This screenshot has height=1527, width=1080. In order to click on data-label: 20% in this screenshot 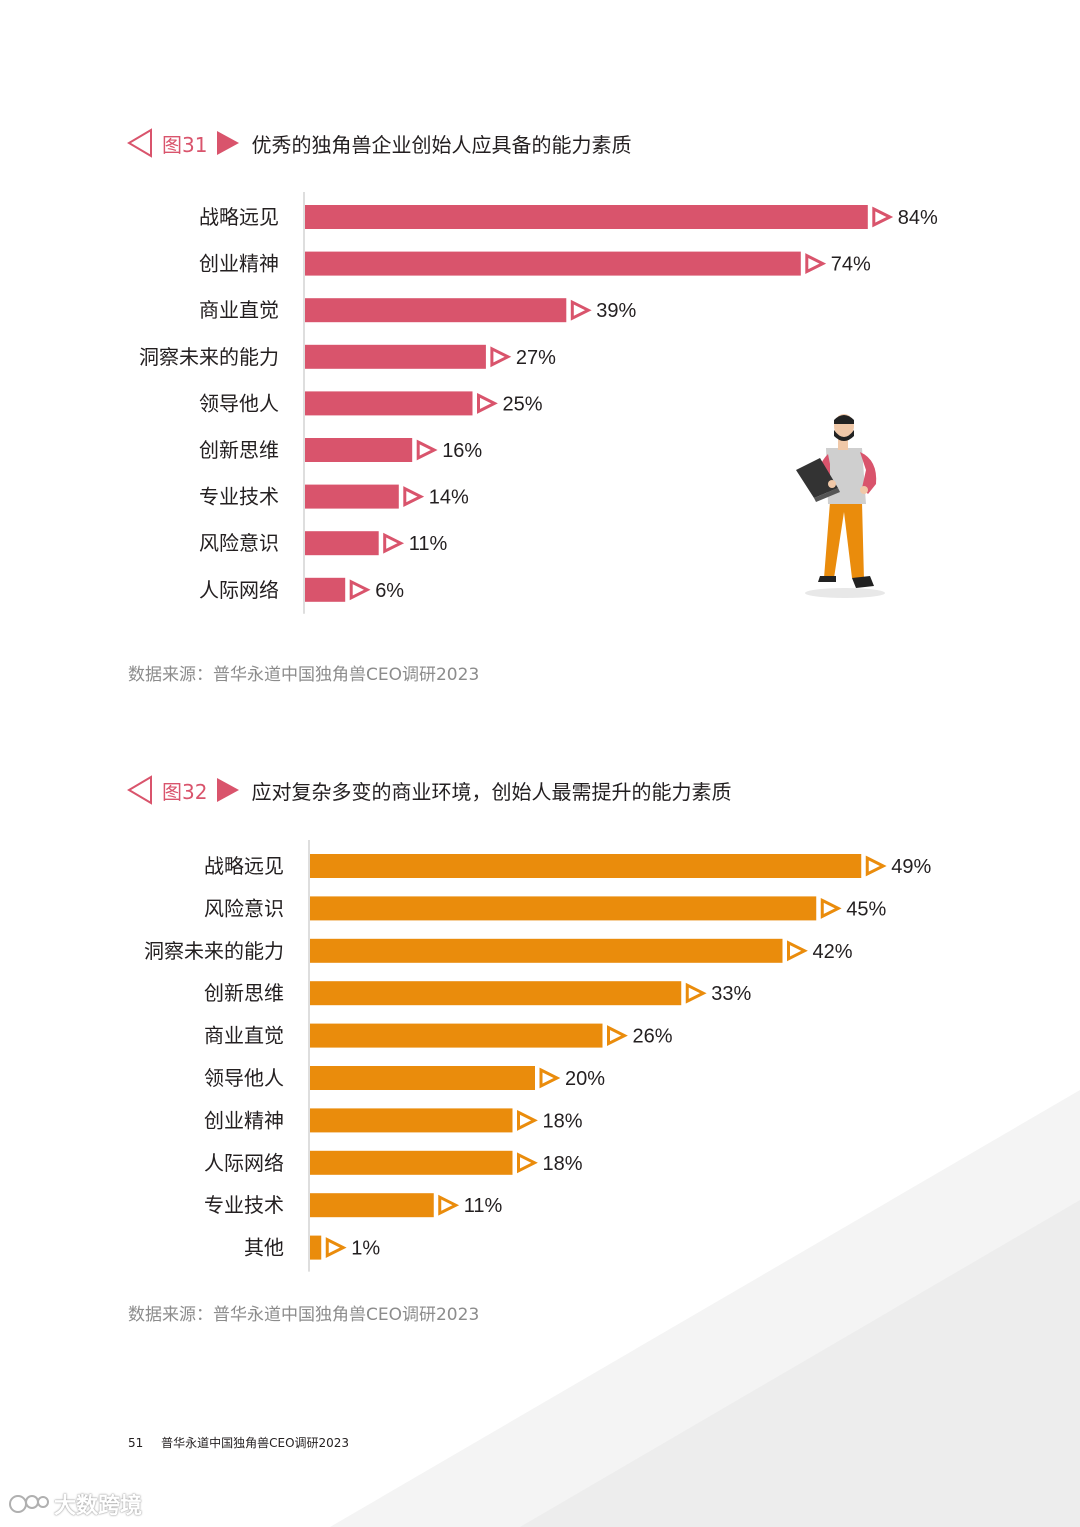, I will do `click(585, 1079)`.